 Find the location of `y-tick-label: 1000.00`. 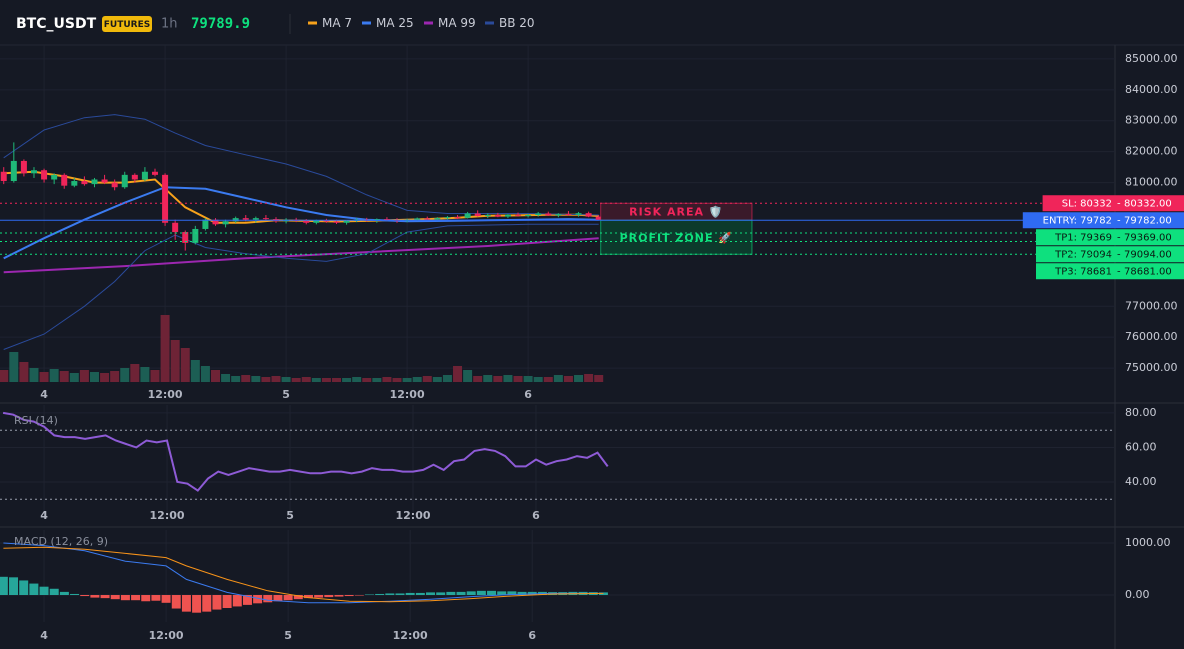

y-tick-label: 1000.00 is located at coordinates (1148, 542).